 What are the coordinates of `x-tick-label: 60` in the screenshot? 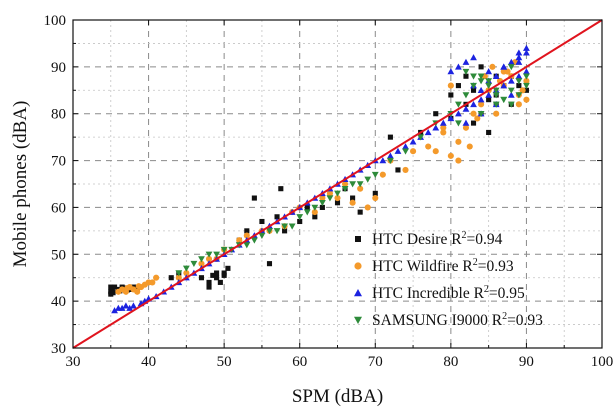 It's located at (299, 362).